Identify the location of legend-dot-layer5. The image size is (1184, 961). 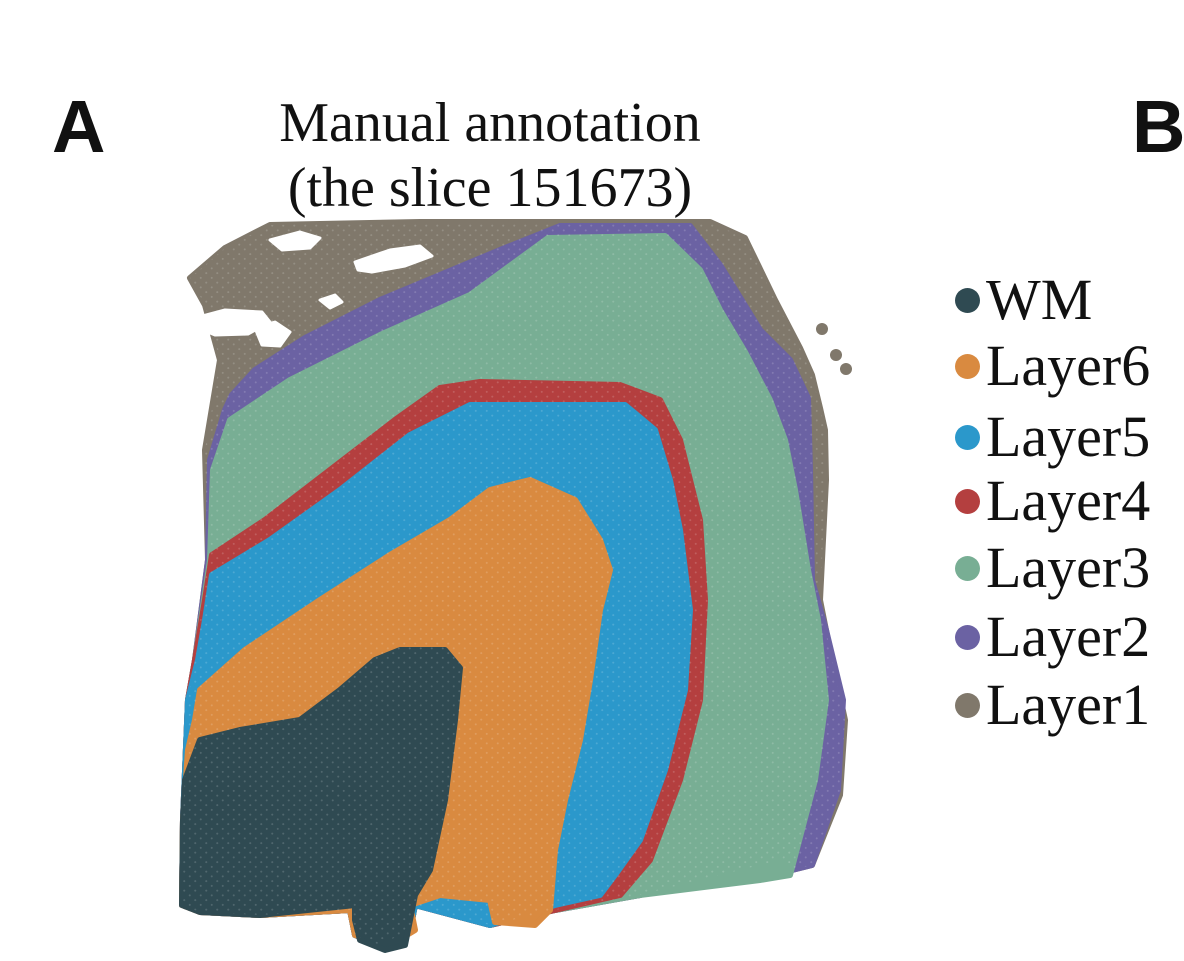
(967, 437).